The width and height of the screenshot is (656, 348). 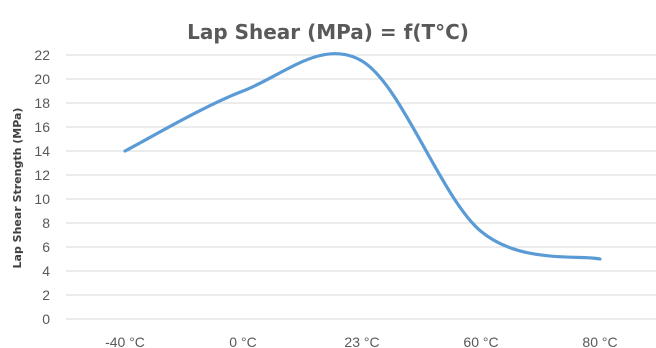 What do you see at coordinates (328, 32) in the screenshot?
I see `chart-title: Lap Shear (MPa) = f(T°C)` at bounding box center [328, 32].